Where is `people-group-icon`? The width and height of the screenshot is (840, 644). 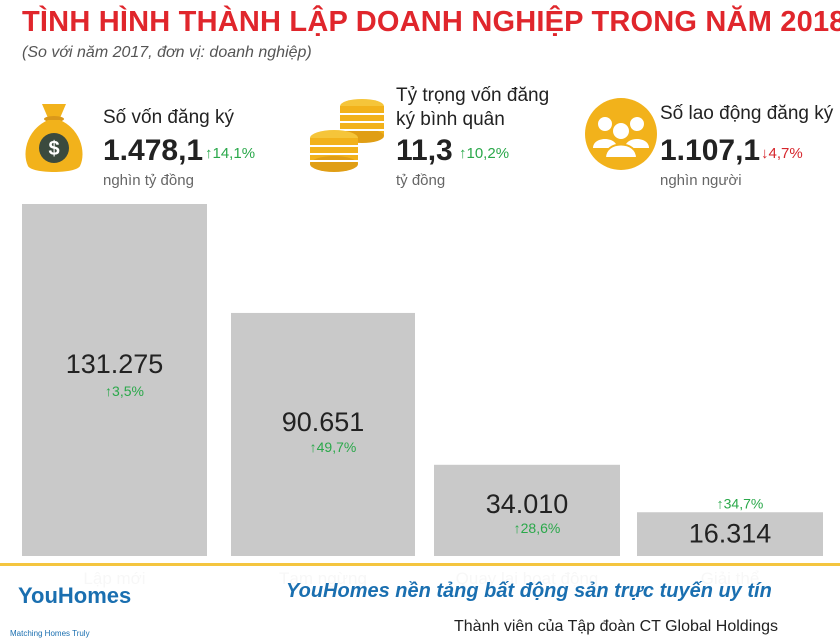
people-group-icon is located at coordinates (621, 134).